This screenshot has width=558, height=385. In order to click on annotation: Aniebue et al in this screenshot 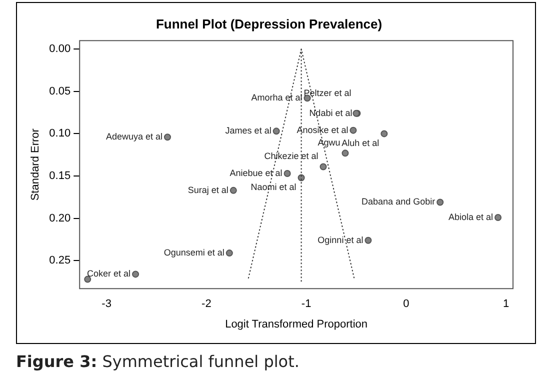, I will do `click(256, 173)`.